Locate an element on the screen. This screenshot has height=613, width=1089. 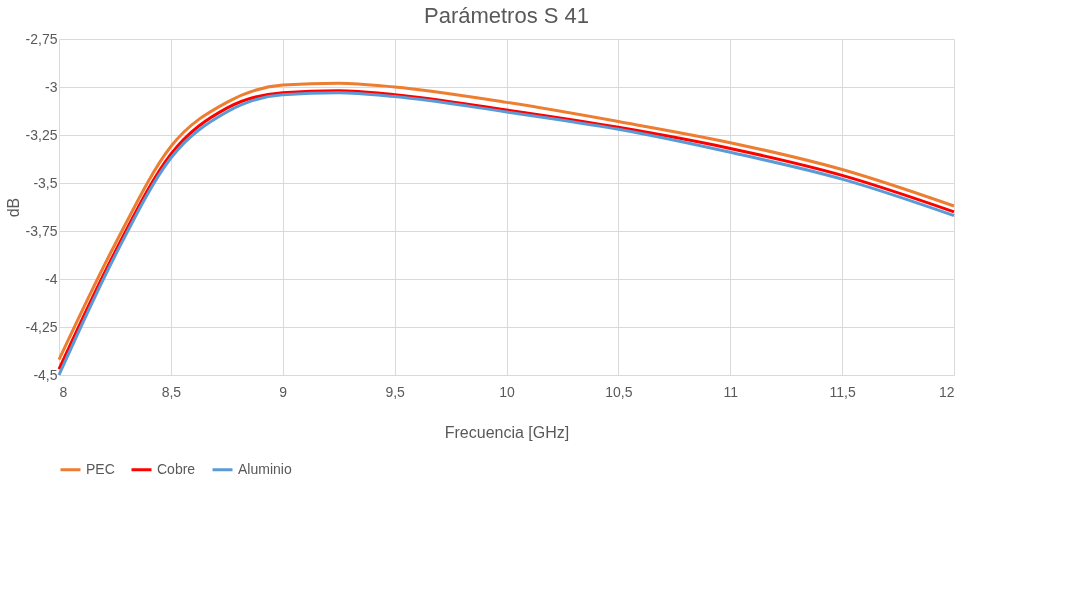
x-tick-label: 10,5 is located at coordinates (619, 391).